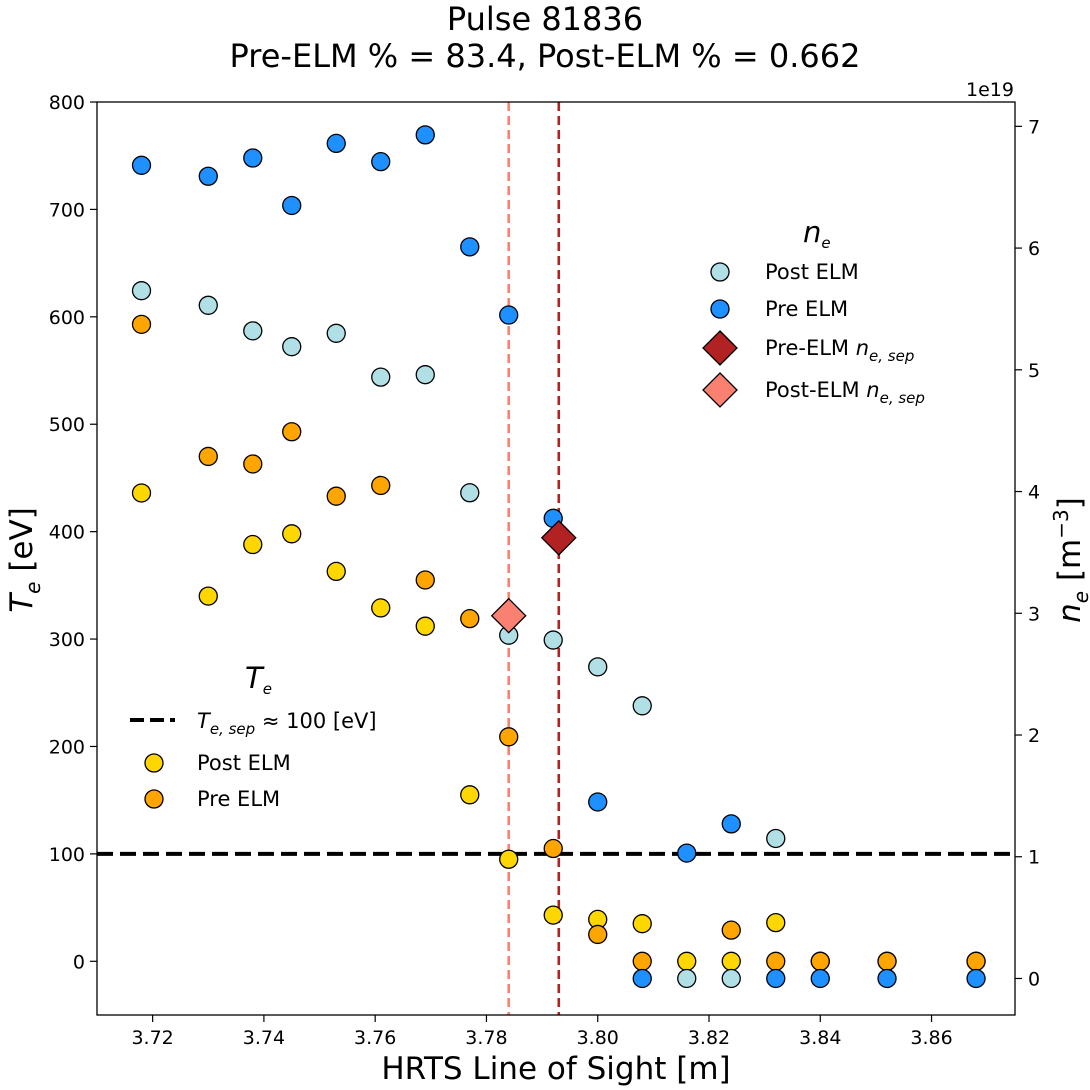  I want to click on y-left-tick-label: 200, so click(67, 747).